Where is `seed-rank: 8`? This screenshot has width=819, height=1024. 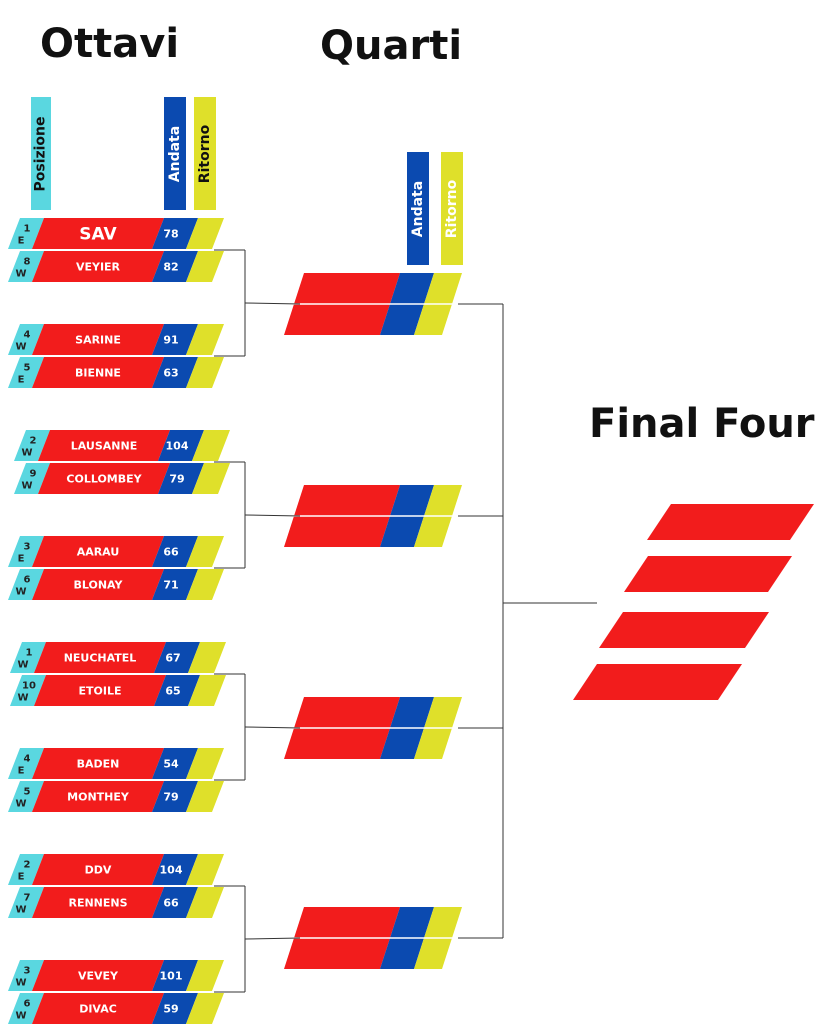 seed-rank: 8 is located at coordinates (27, 262).